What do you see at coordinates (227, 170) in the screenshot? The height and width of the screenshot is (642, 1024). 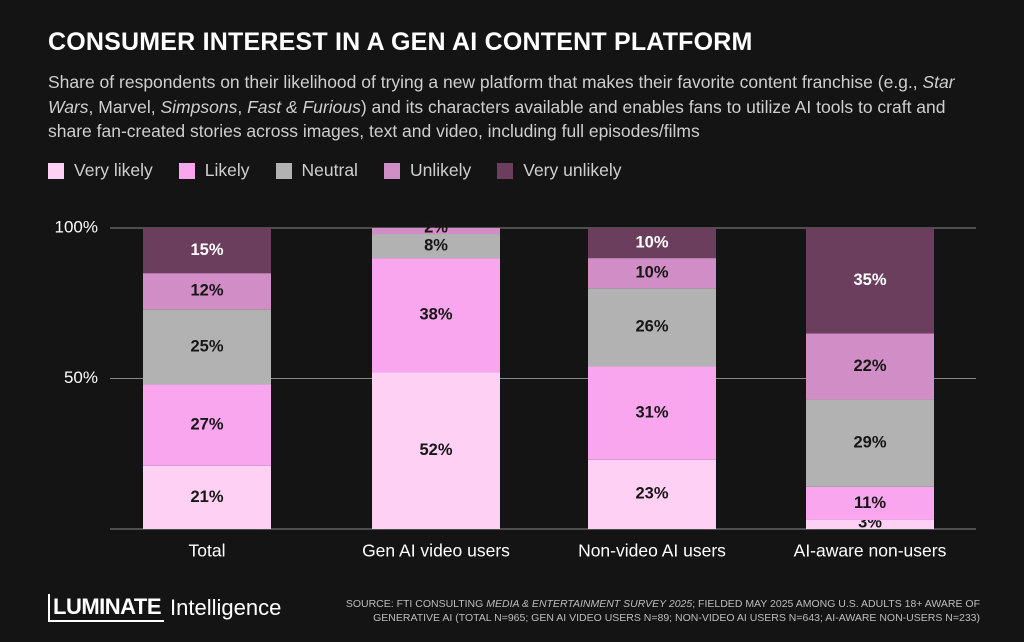 I see `legend-label: Likely` at bounding box center [227, 170].